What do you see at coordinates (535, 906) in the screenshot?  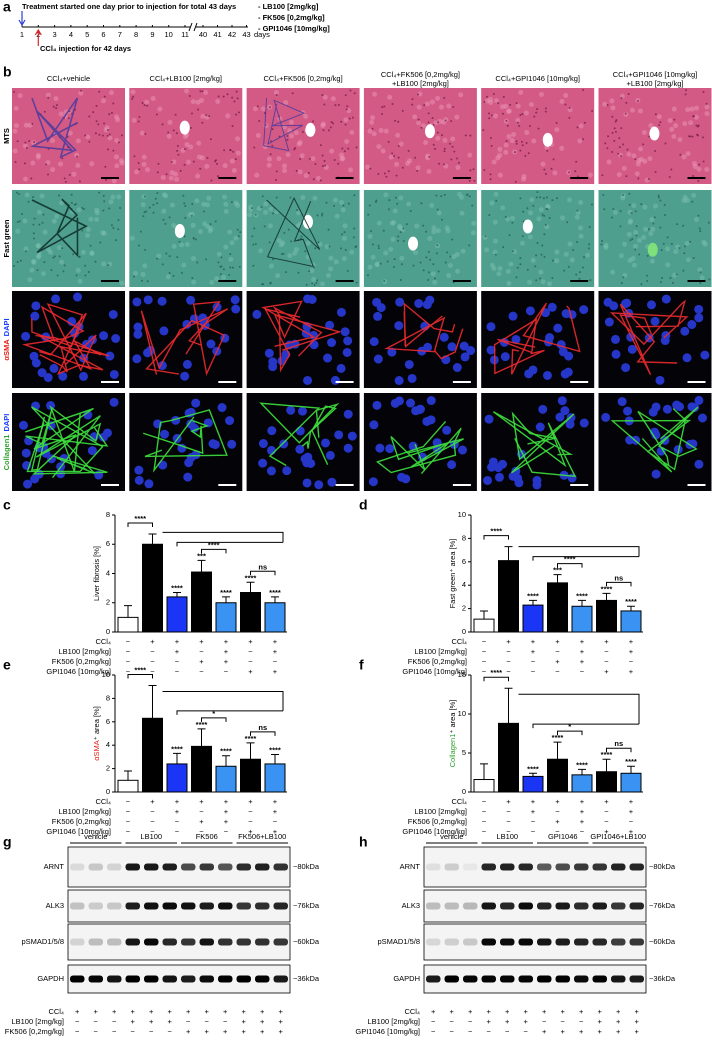 I see `blot-frame` at bounding box center [535, 906].